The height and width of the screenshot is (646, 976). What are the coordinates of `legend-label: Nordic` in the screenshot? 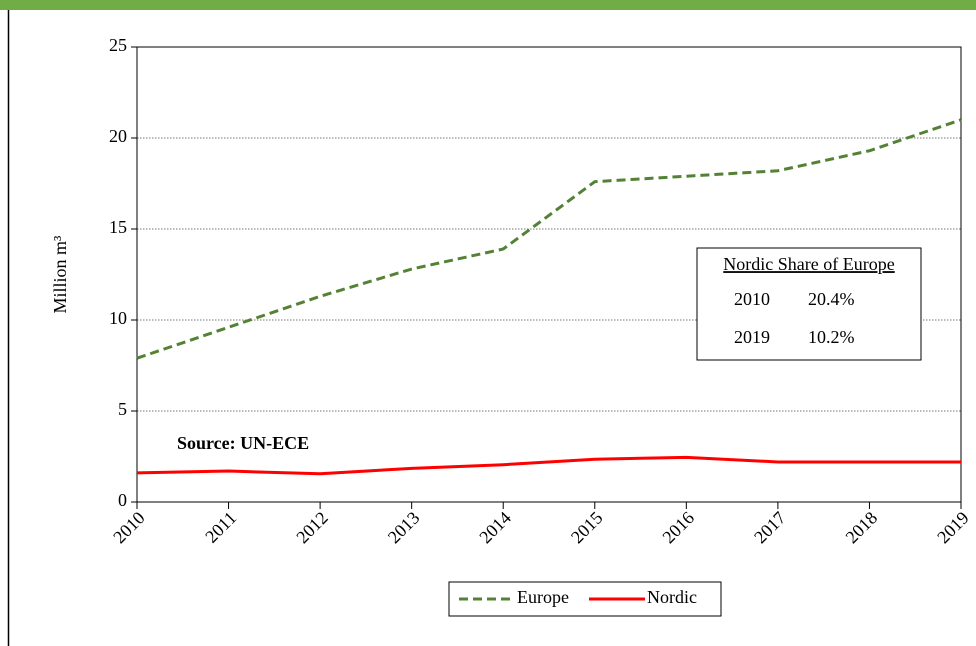 It's located at (672, 597).